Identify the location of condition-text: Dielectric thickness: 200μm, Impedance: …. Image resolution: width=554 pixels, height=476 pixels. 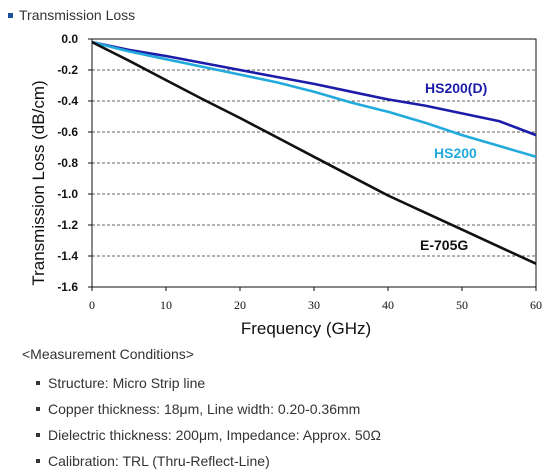
(214, 435).